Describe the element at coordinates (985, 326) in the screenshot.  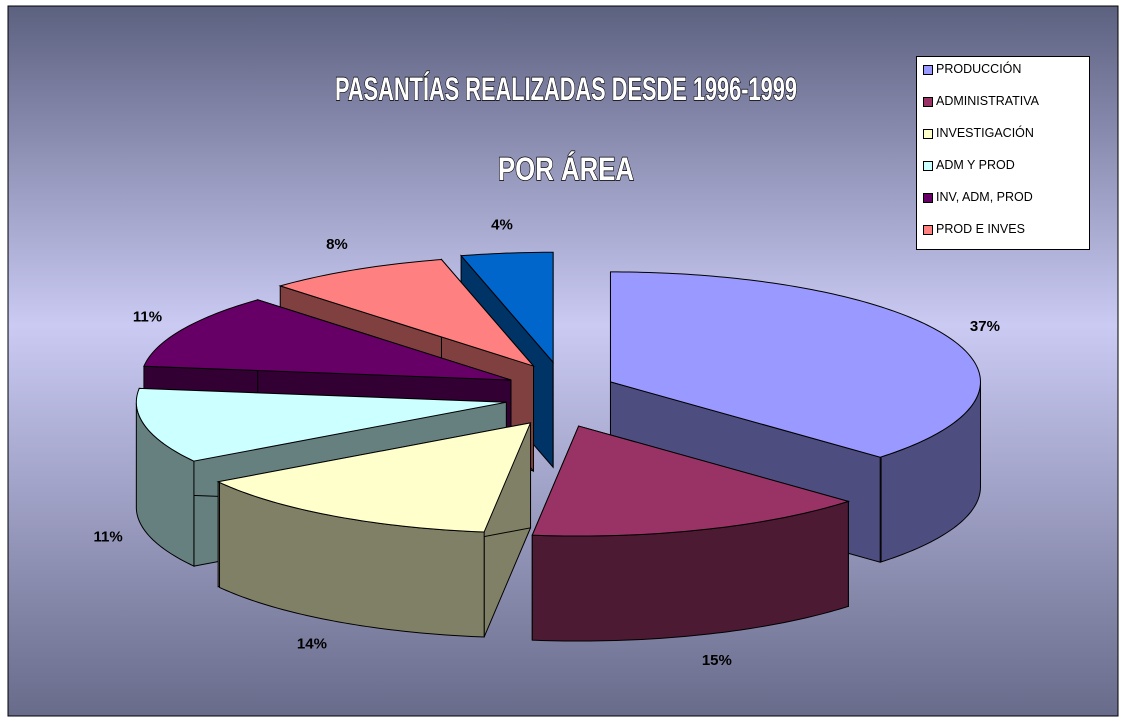
I see `data-label: 37%` at that location.